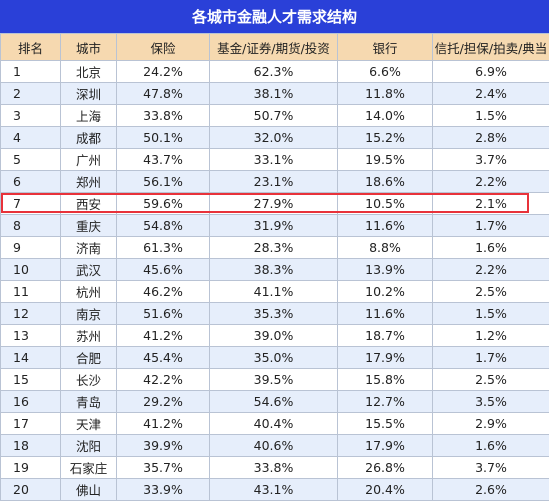  What do you see at coordinates (274, 380) in the screenshot?
I see `fund-cell: 39.5%` at bounding box center [274, 380].